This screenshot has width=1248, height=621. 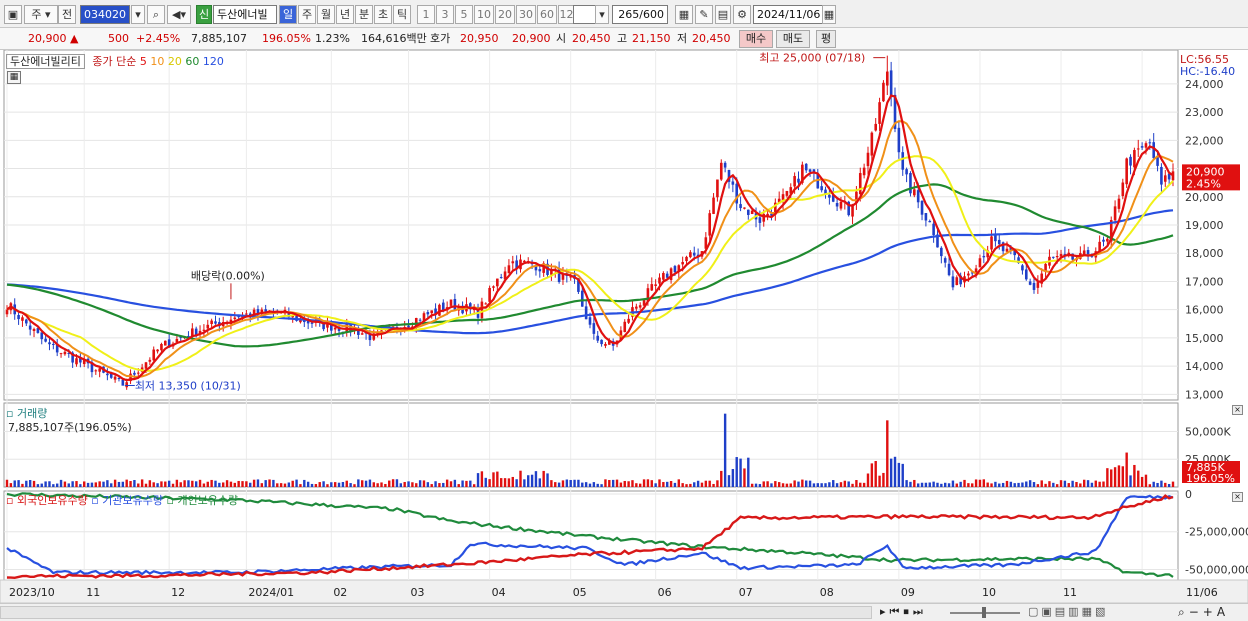 I want to click on window-menu-icon: ▣, so click(x=13, y=14).